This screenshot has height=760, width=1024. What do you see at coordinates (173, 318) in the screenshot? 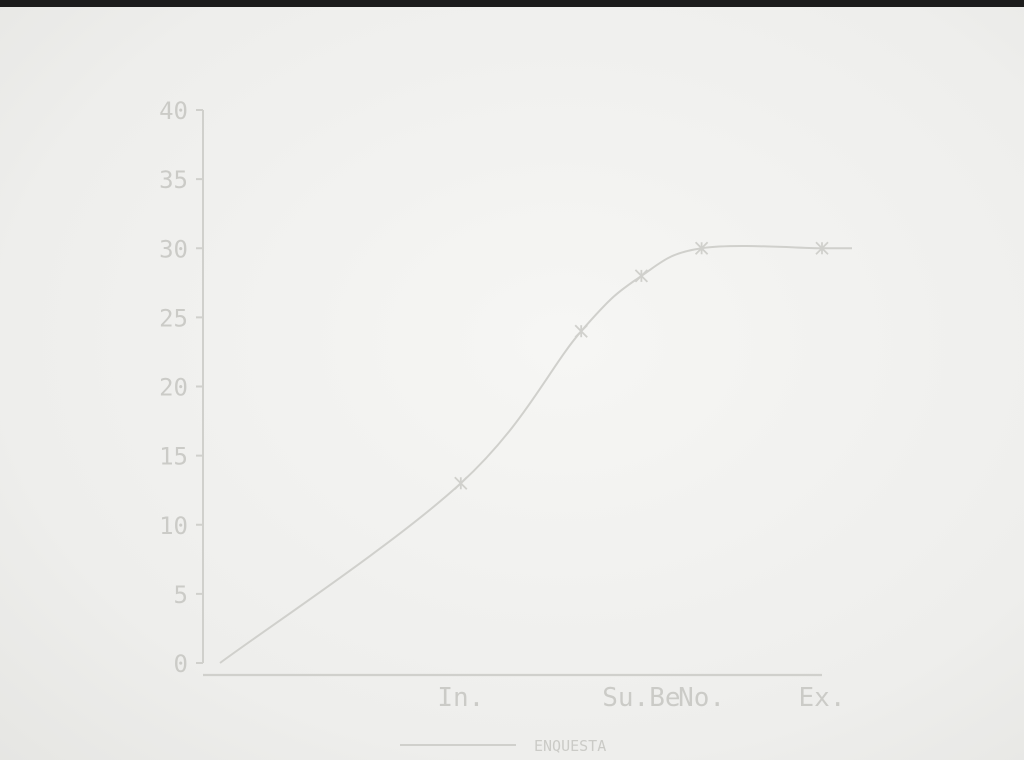
I see `y-tick-label: 25` at bounding box center [173, 318].